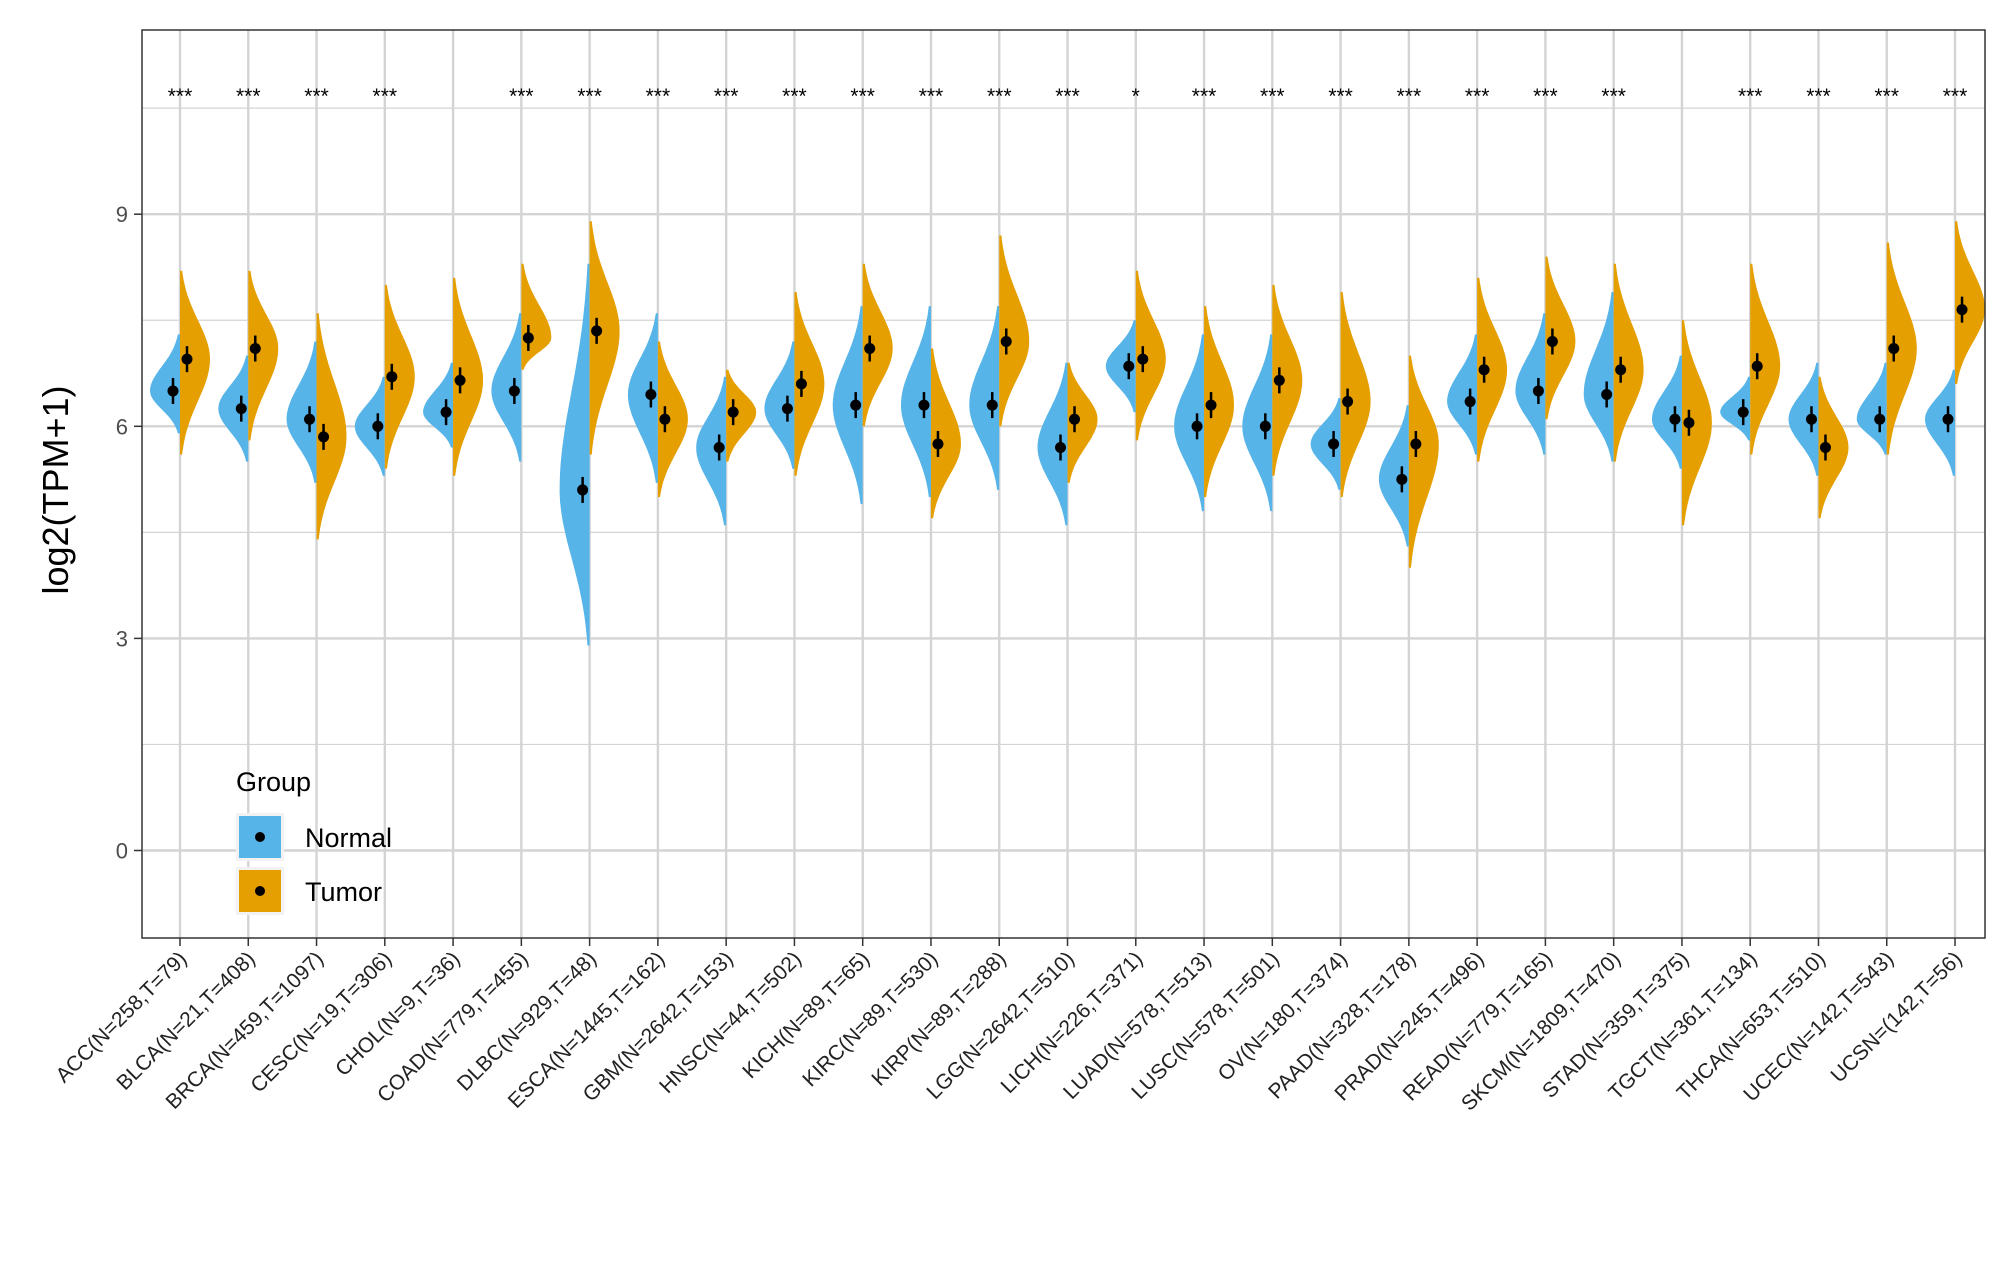 The height and width of the screenshot is (1280, 2000). What do you see at coordinates (122, 426) in the screenshot?
I see `y-tick-label: 6` at bounding box center [122, 426].